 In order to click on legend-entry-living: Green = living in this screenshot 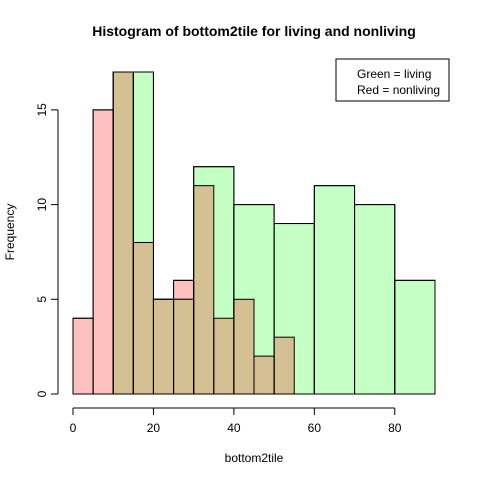, I will do `click(394, 74)`.